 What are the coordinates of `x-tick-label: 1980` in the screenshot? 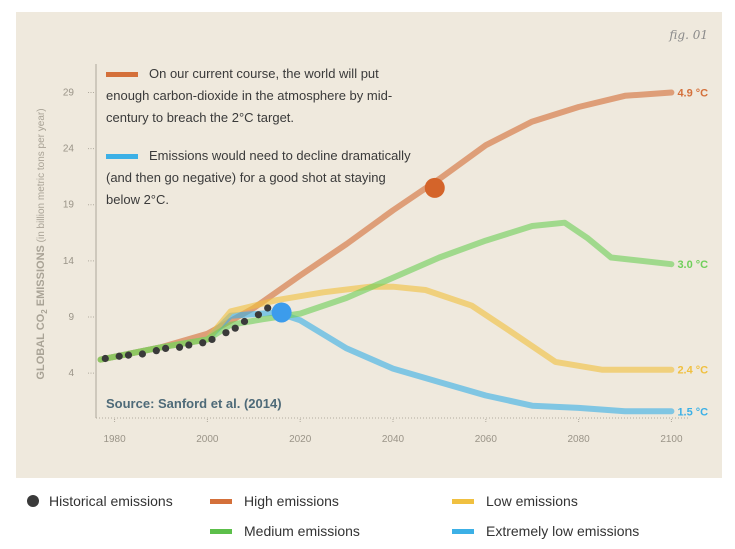 It's located at (114, 439).